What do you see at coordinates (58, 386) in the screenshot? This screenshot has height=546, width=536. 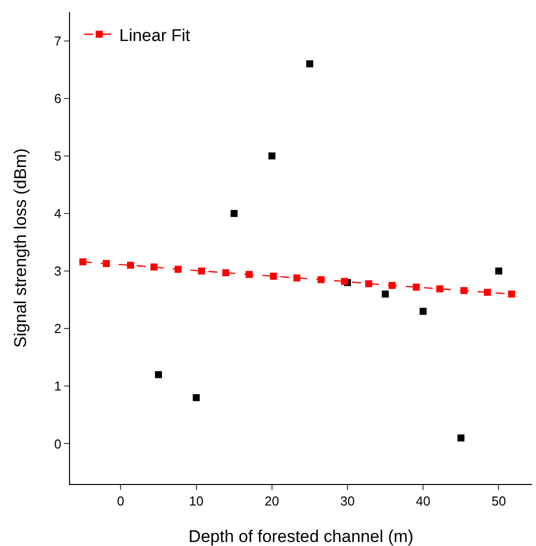 I see `y-tick-label: 1` at bounding box center [58, 386].